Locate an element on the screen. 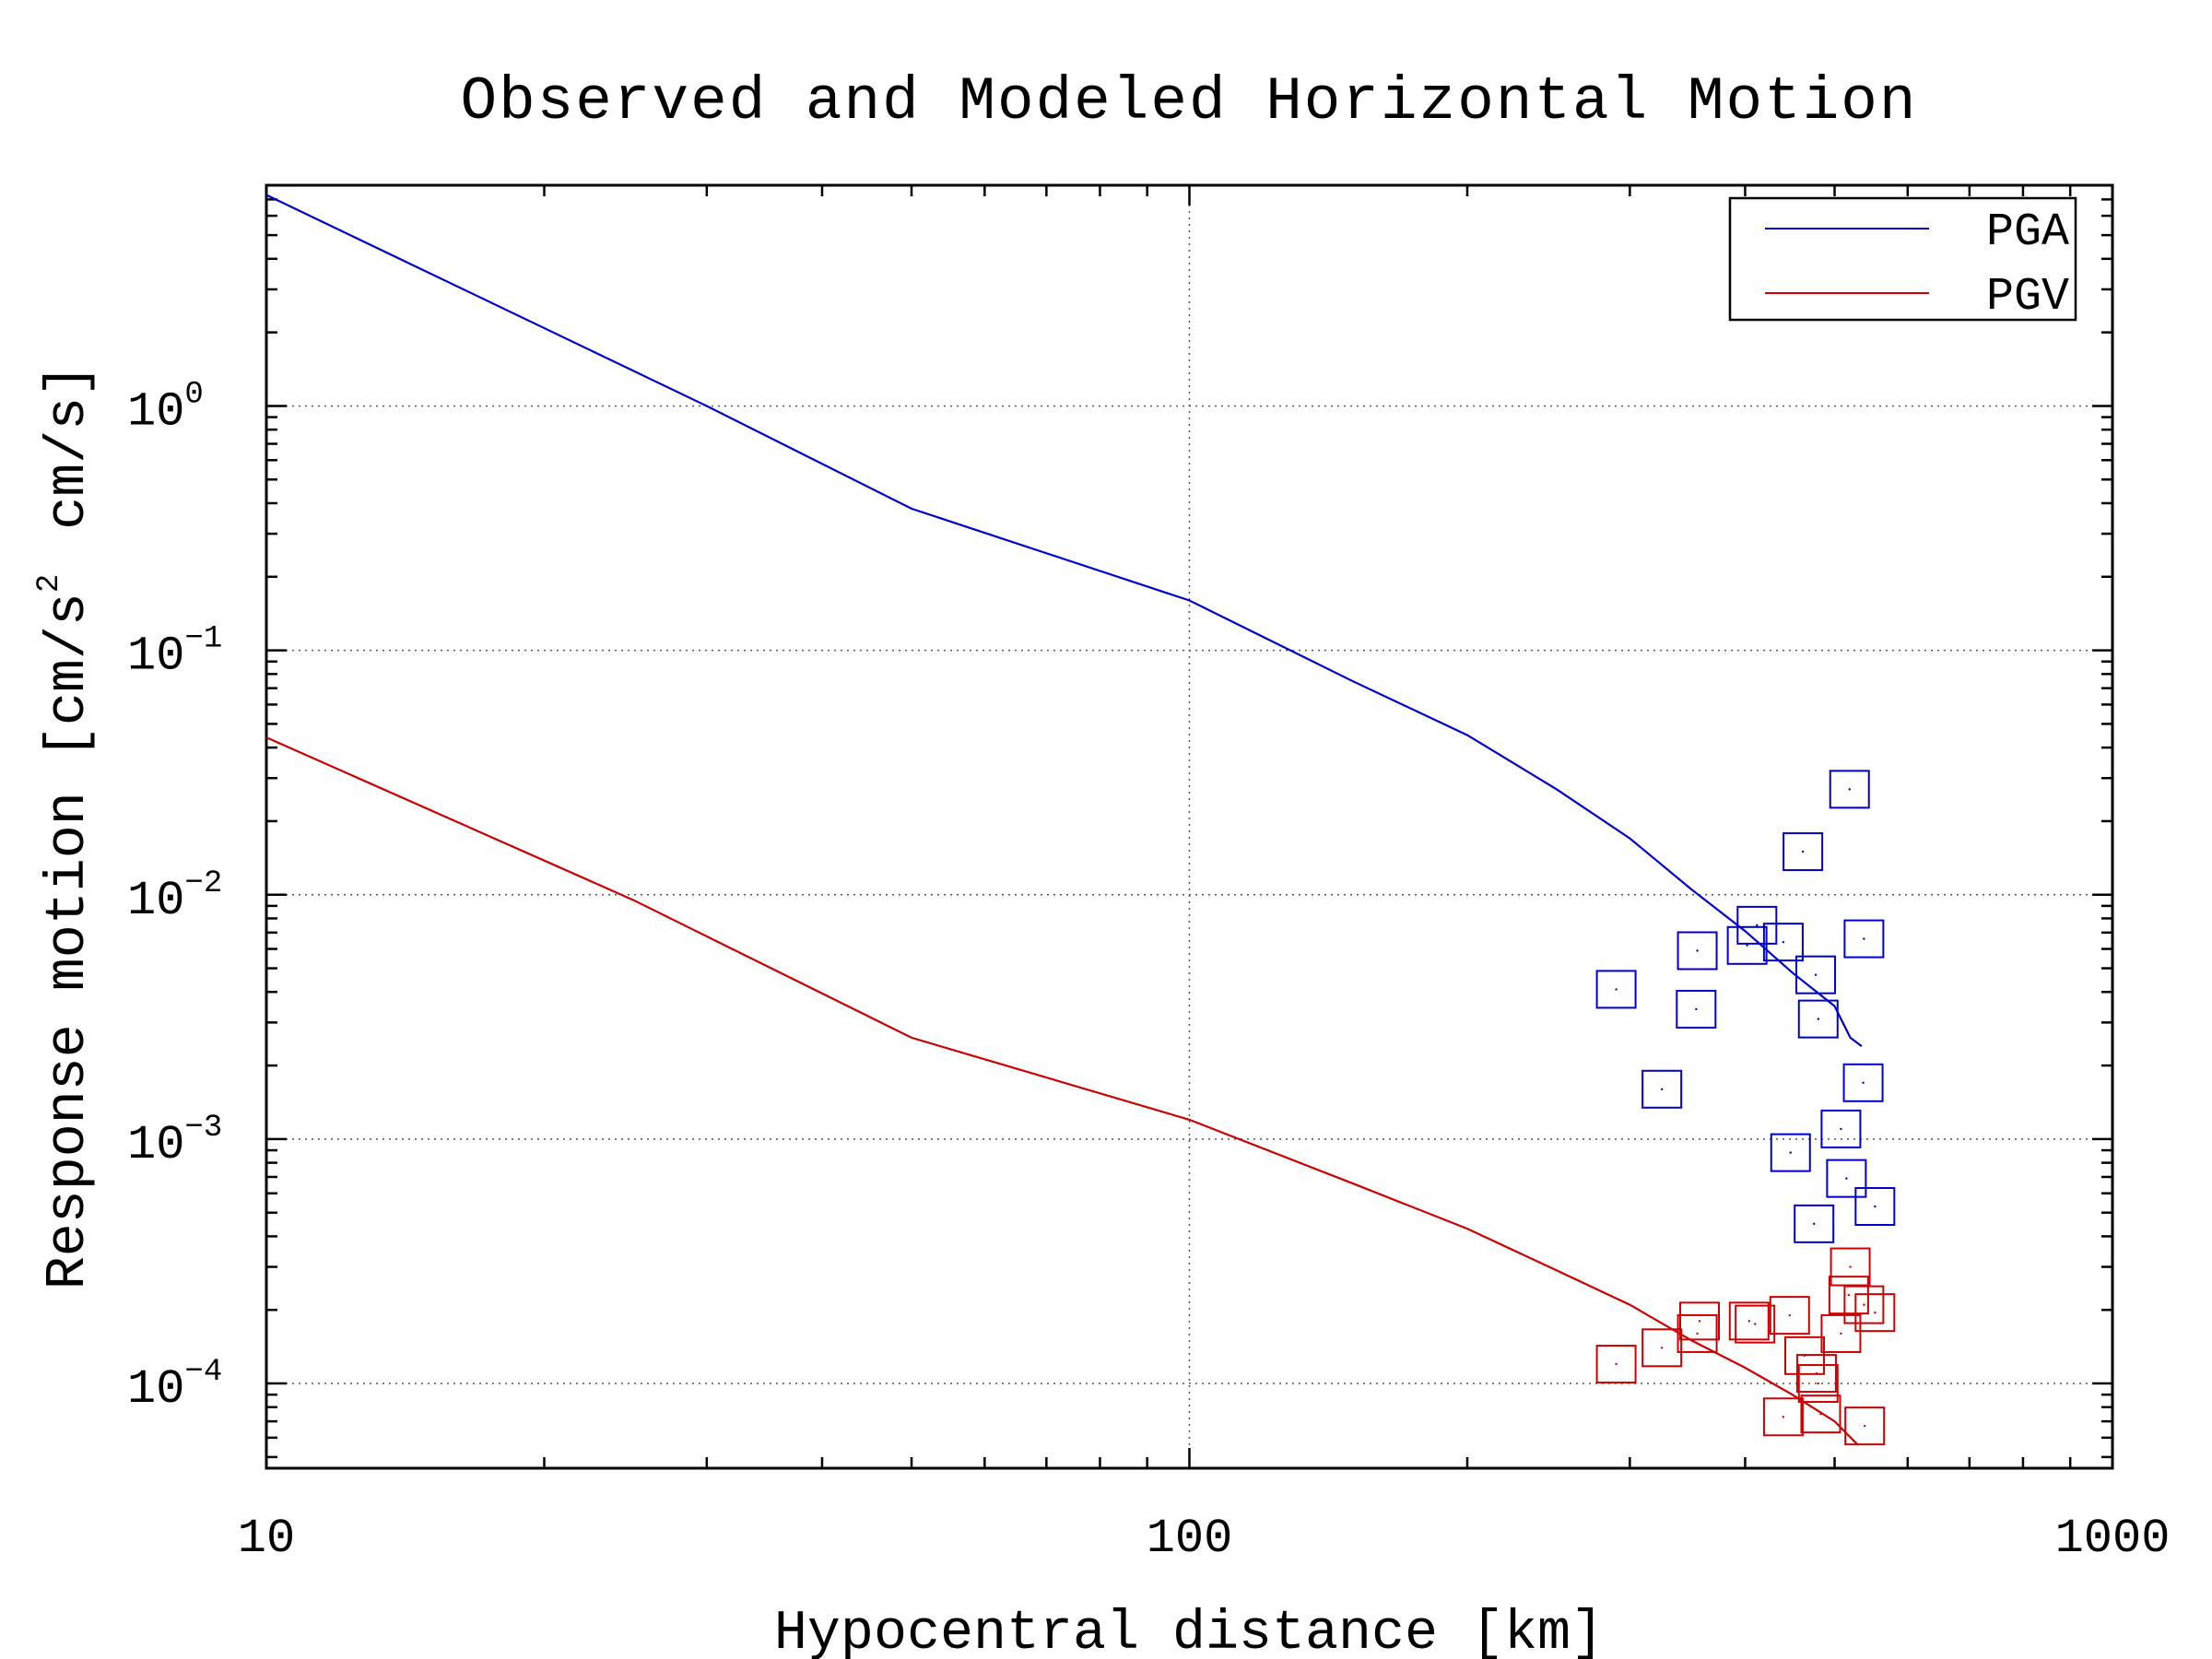 This screenshot has width=2212, height=1659. x-tick-label: 1000 is located at coordinates (2113, 1539).